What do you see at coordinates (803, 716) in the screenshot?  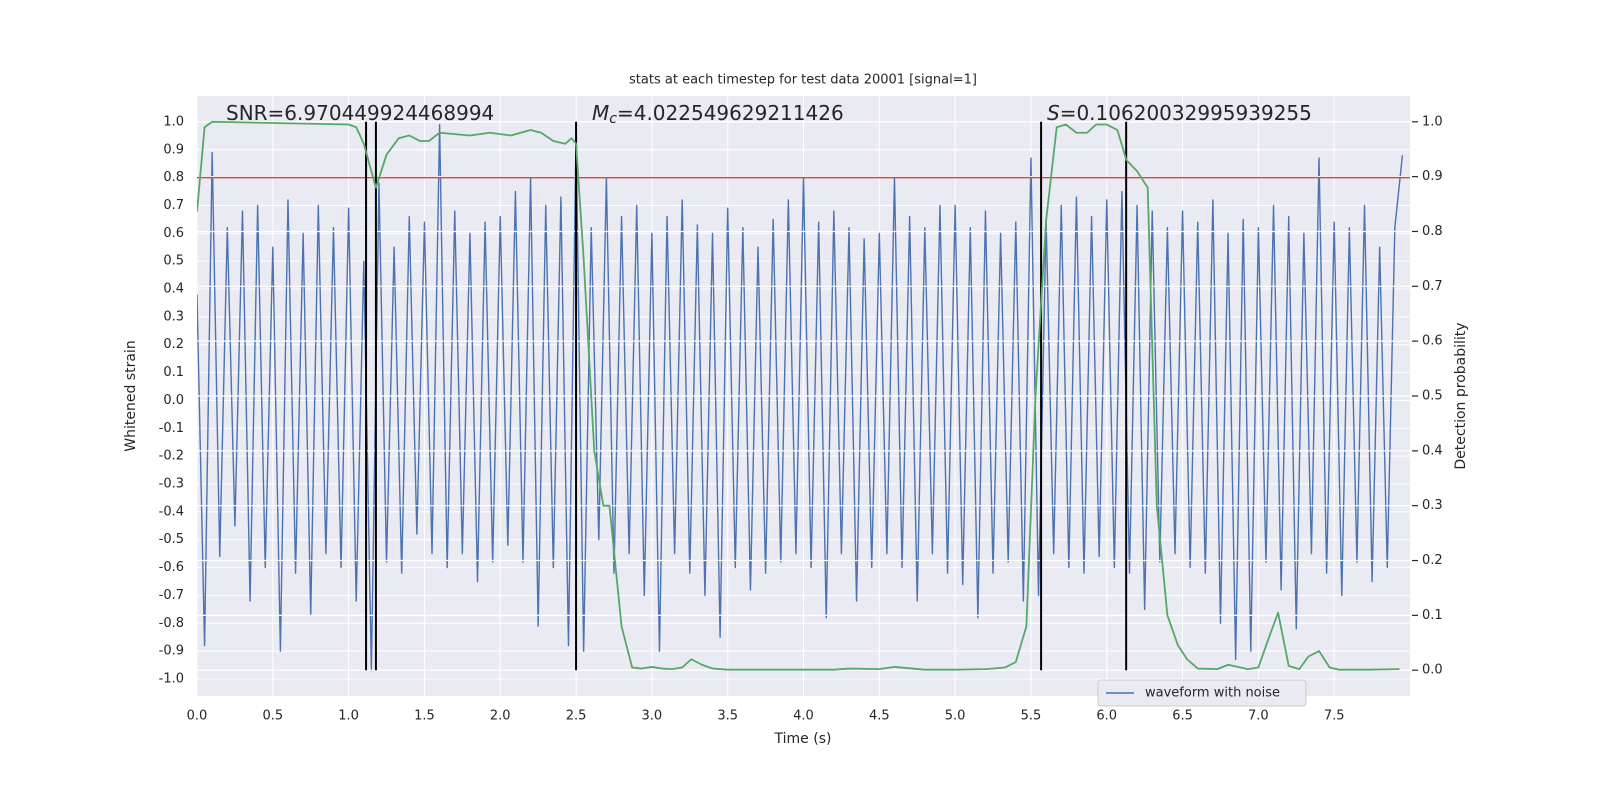 I see `x-tick-label: 4.0` at bounding box center [803, 716].